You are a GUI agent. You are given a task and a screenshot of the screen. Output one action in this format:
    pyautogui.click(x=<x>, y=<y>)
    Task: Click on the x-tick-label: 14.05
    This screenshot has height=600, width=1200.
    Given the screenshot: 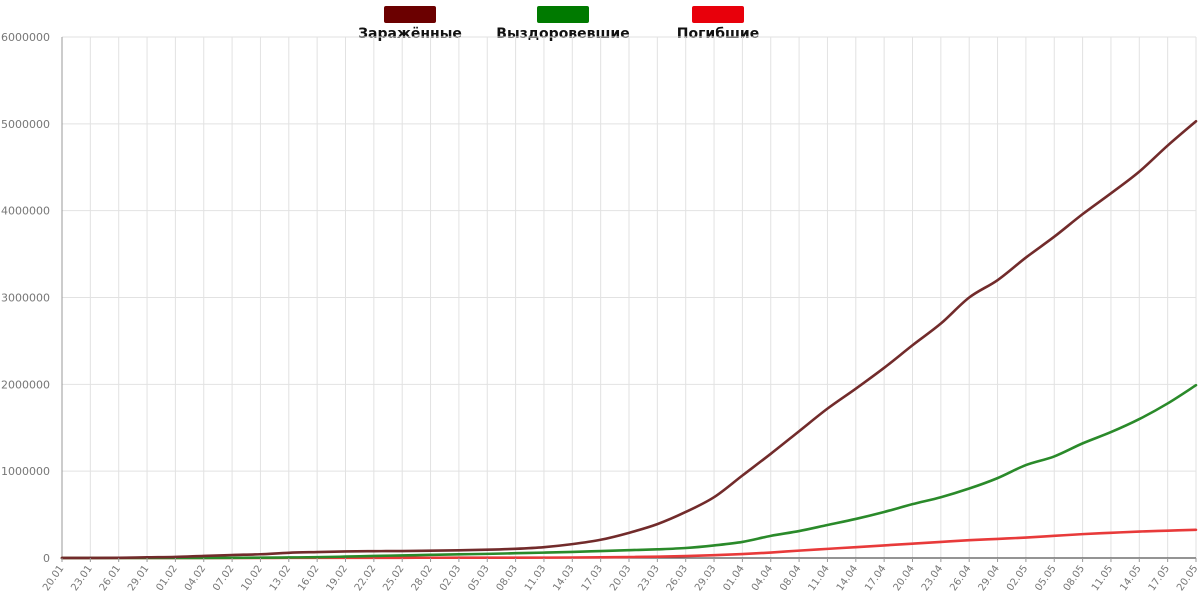 What is the action you would take?
    pyautogui.click(x=1130, y=578)
    